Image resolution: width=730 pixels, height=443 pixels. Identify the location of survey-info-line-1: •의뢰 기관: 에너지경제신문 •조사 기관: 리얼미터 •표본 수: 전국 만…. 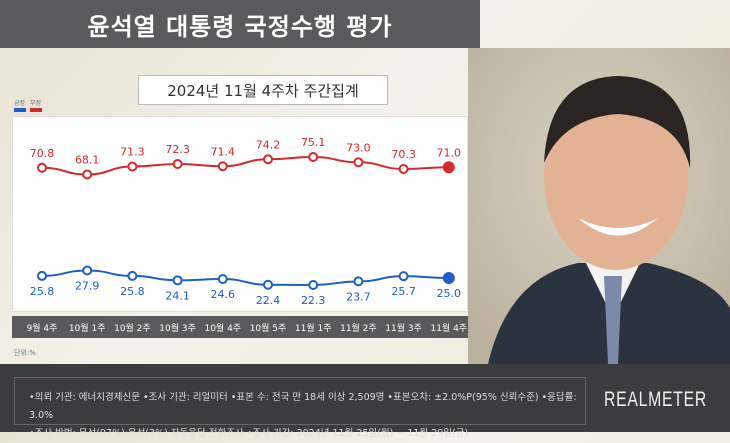
(303, 406).